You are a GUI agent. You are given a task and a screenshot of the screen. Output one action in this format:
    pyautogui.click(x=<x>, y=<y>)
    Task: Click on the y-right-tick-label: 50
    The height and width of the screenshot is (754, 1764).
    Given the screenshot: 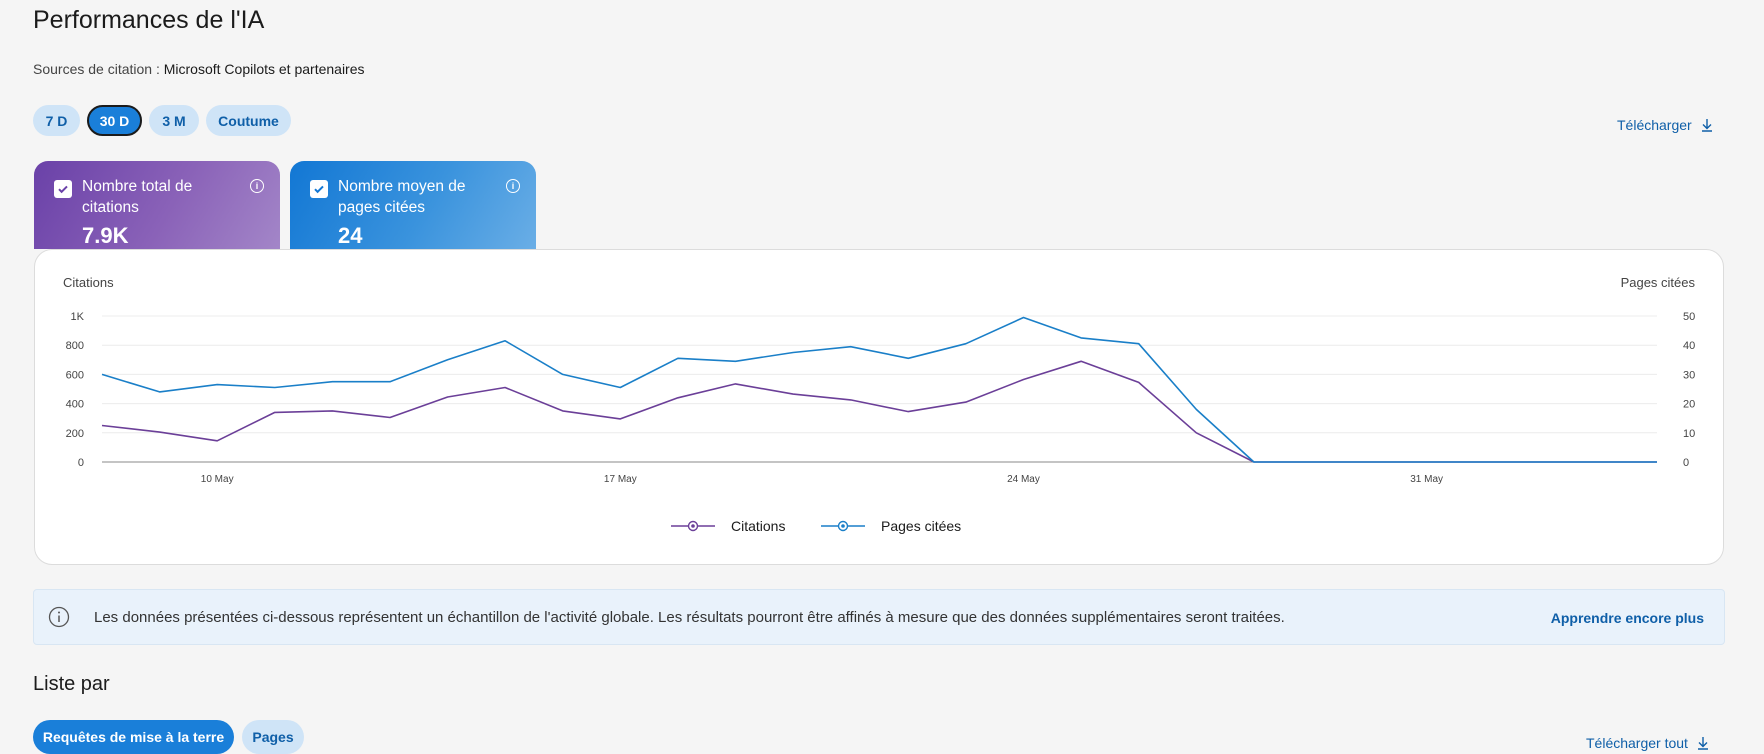 What is the action you would take?
    pyautogui.click(x=1689, y=317)
    